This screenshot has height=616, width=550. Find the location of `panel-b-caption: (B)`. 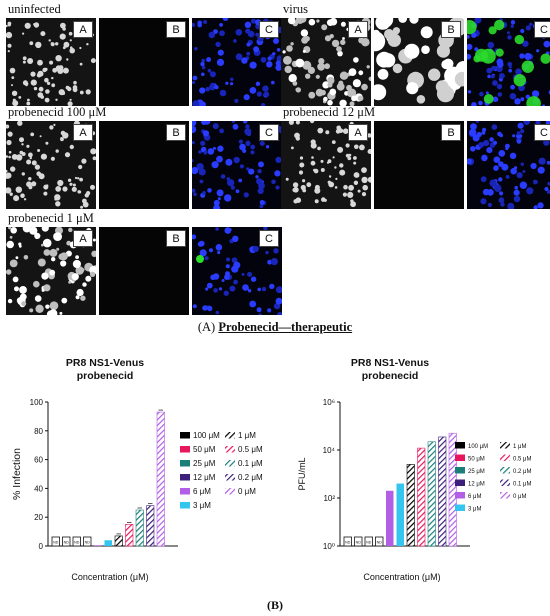

panel-b-caption: (B) is located at coordinates (275, 605).